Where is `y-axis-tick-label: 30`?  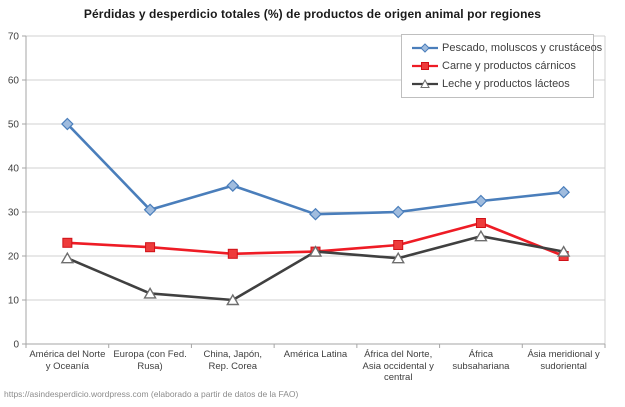
y-axis-tick-label: 30 is located at coordinates (14, 213).